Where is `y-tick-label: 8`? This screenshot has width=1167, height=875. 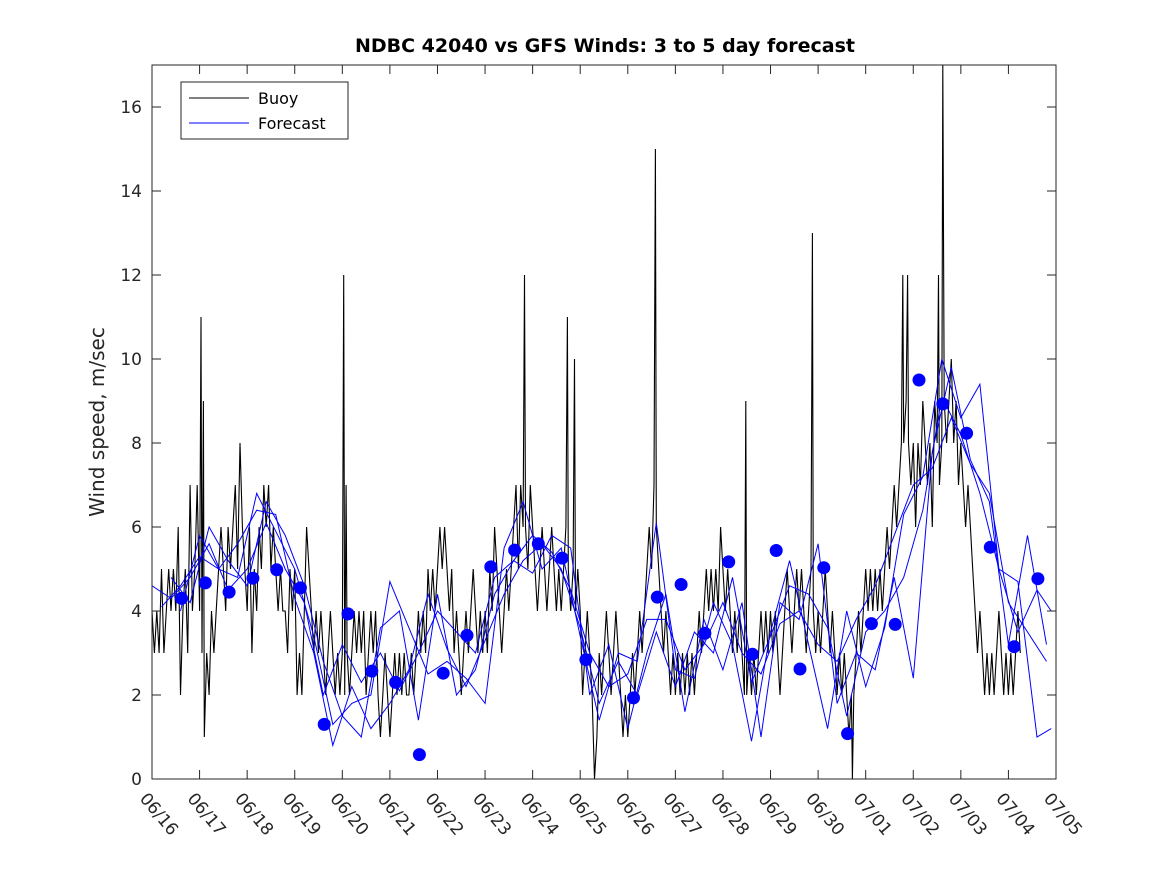 y-tick-label: 8 is located at coordinates (136, 444).